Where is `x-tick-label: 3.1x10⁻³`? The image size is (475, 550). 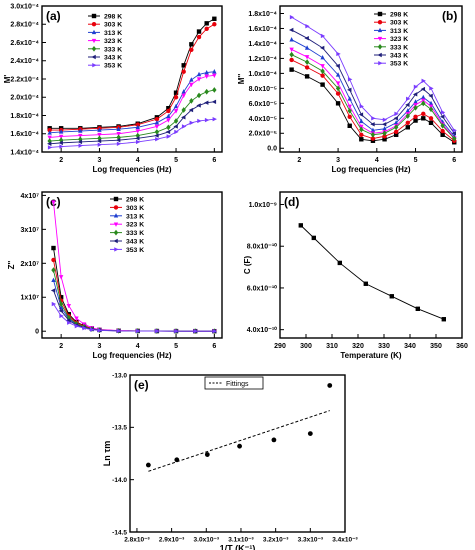 x-tick-label: 3.1x10⁻³ is located at coordinates (241, 540).